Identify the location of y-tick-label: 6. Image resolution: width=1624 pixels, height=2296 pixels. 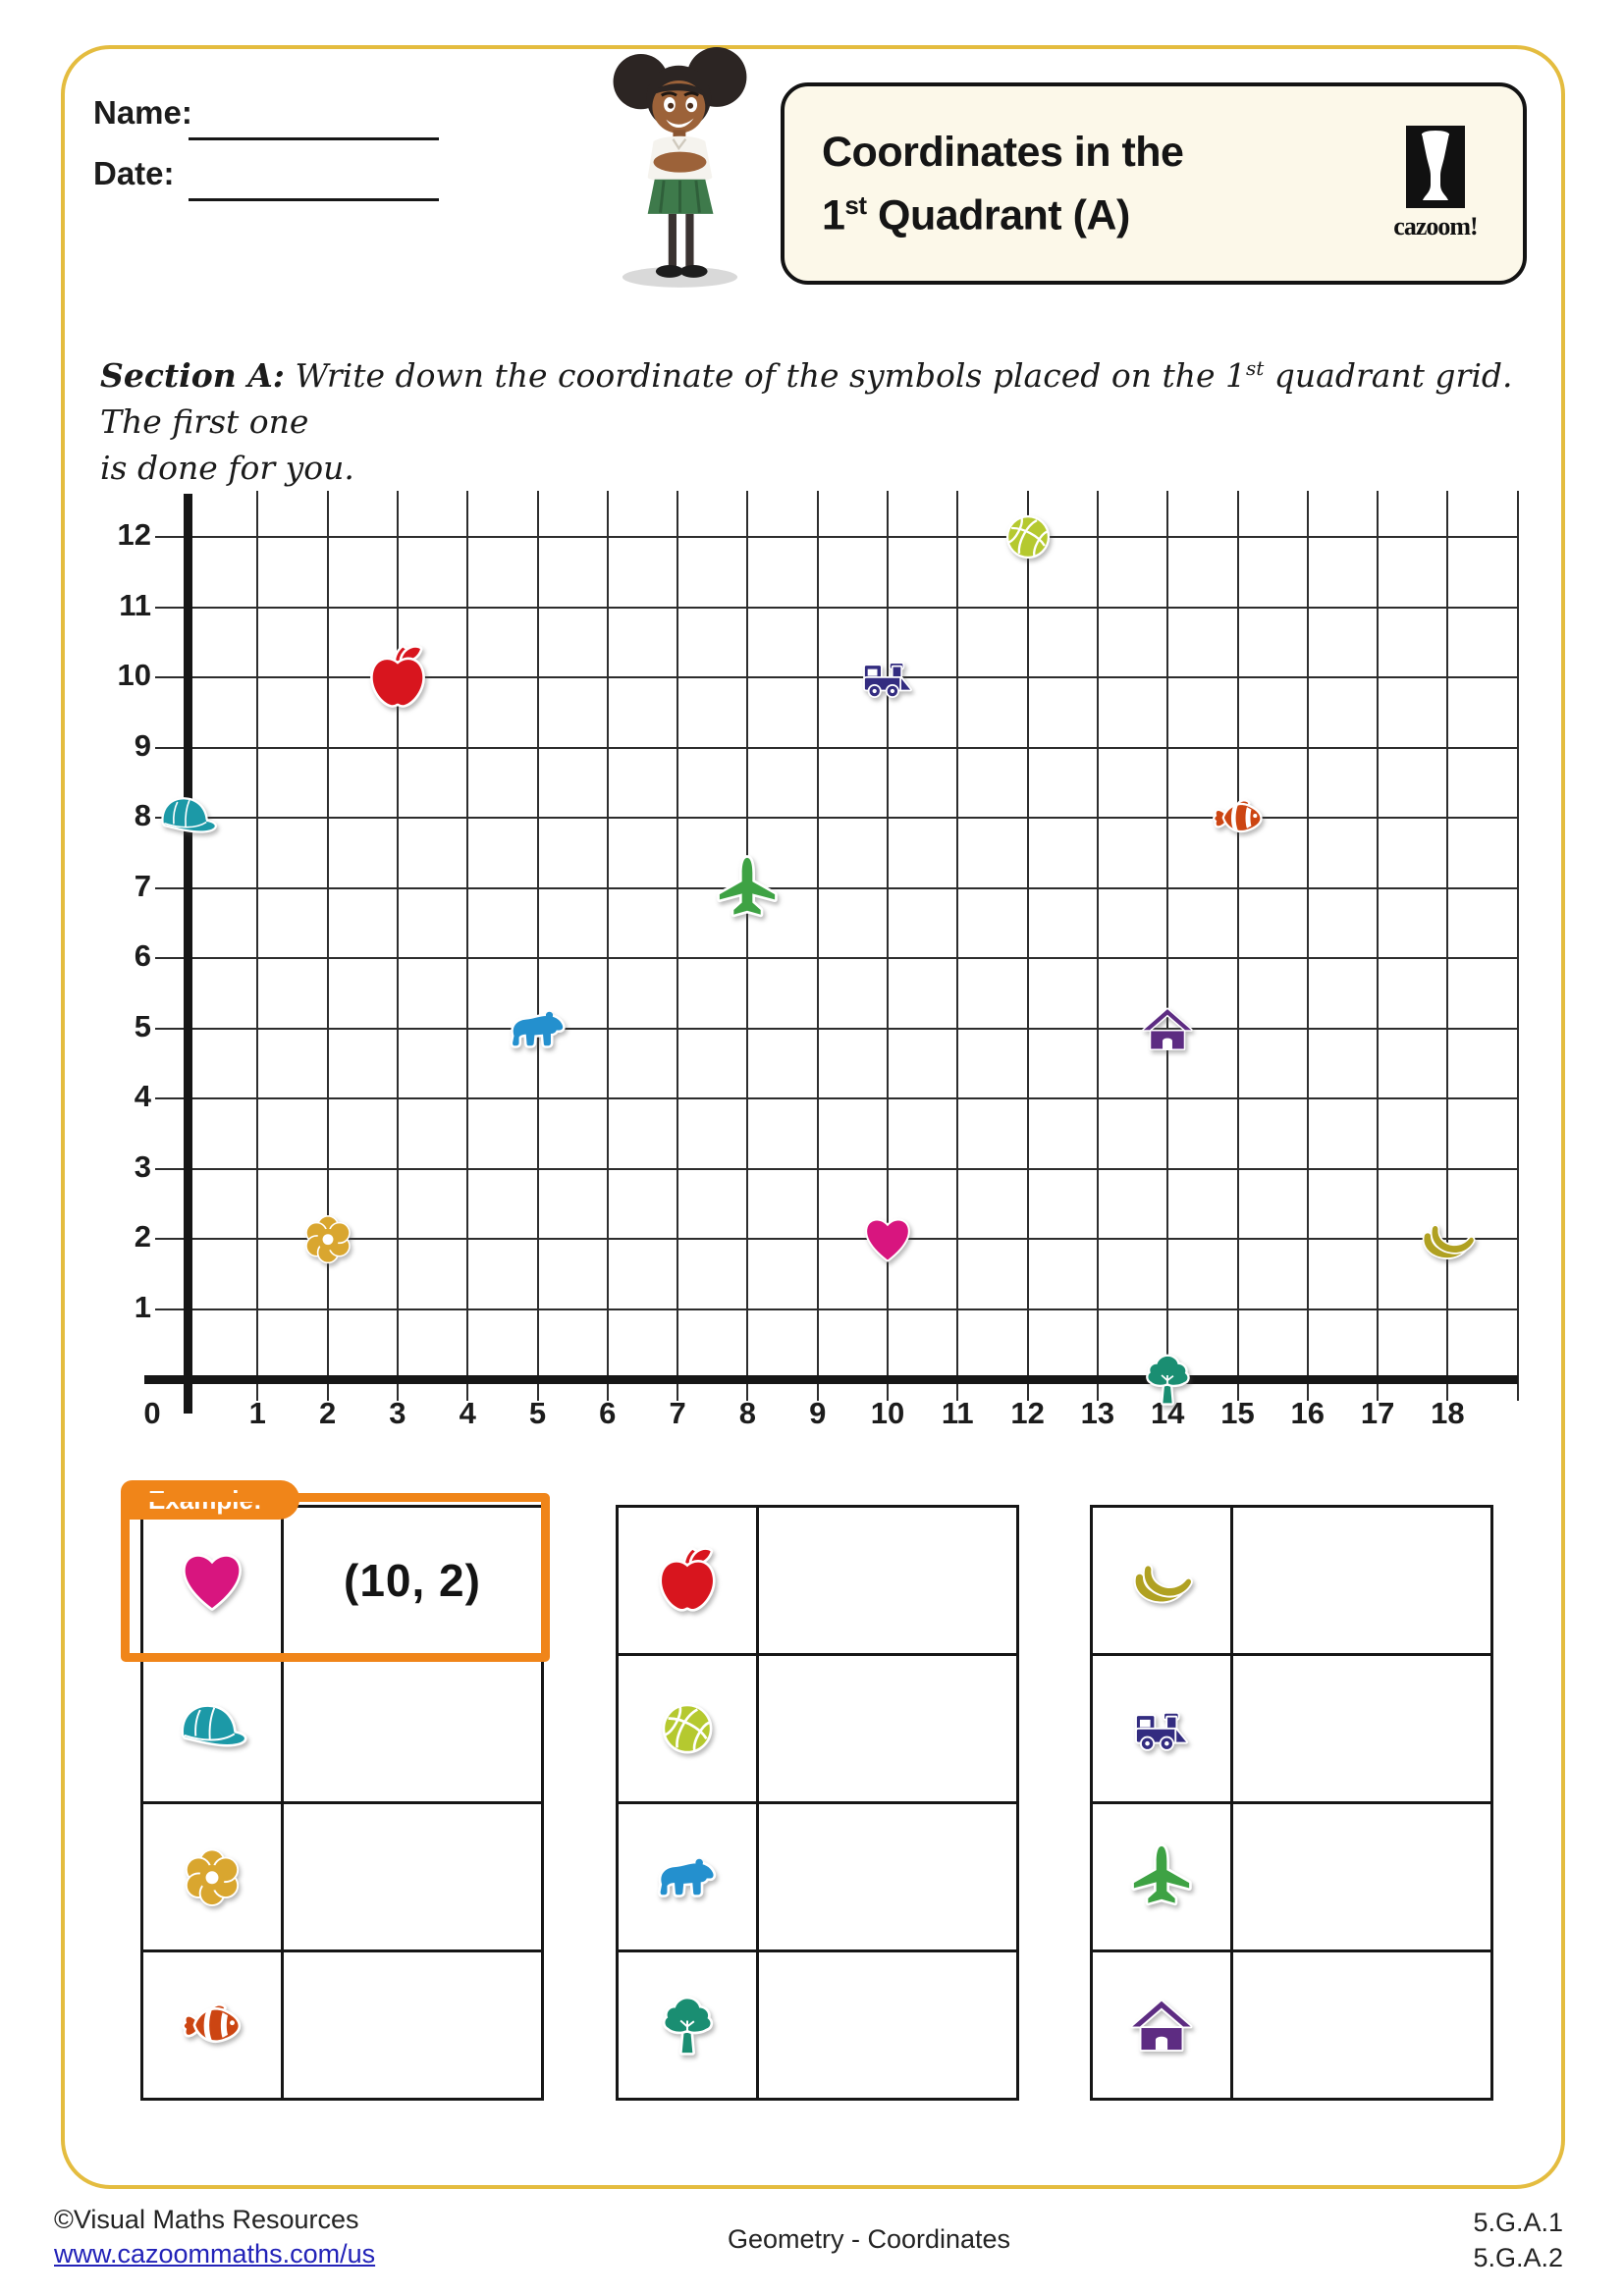
(142, 955).